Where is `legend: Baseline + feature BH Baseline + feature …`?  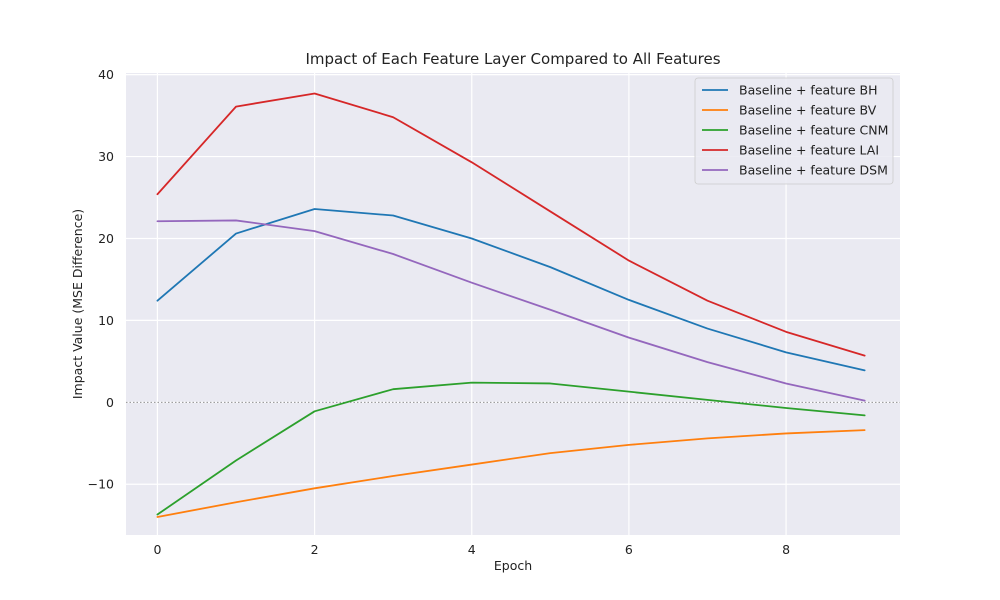
legend: Baseline + feature BH Baseline + feature … is located at coordinates (794, 131).